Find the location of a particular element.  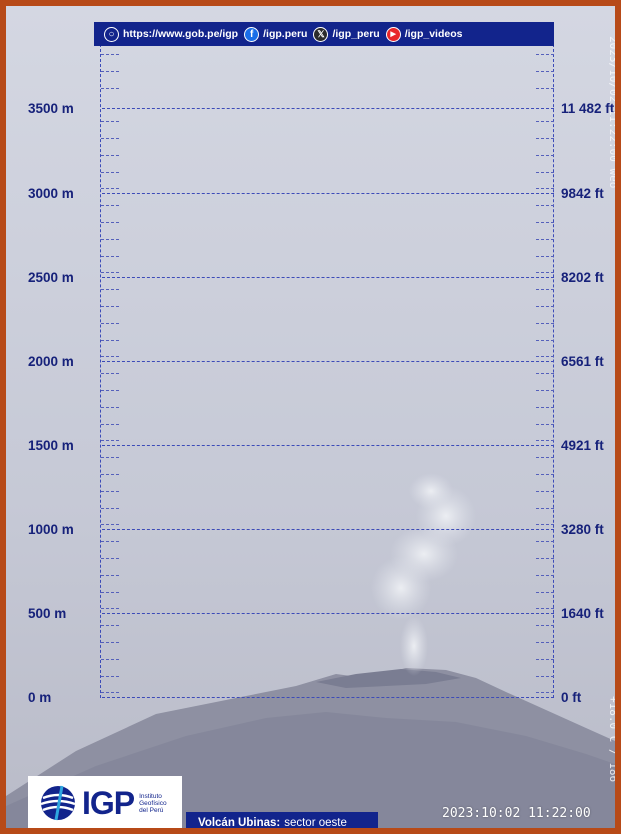

youtube-link: ▶ /igp_videos is located at coordinates (424, 34).